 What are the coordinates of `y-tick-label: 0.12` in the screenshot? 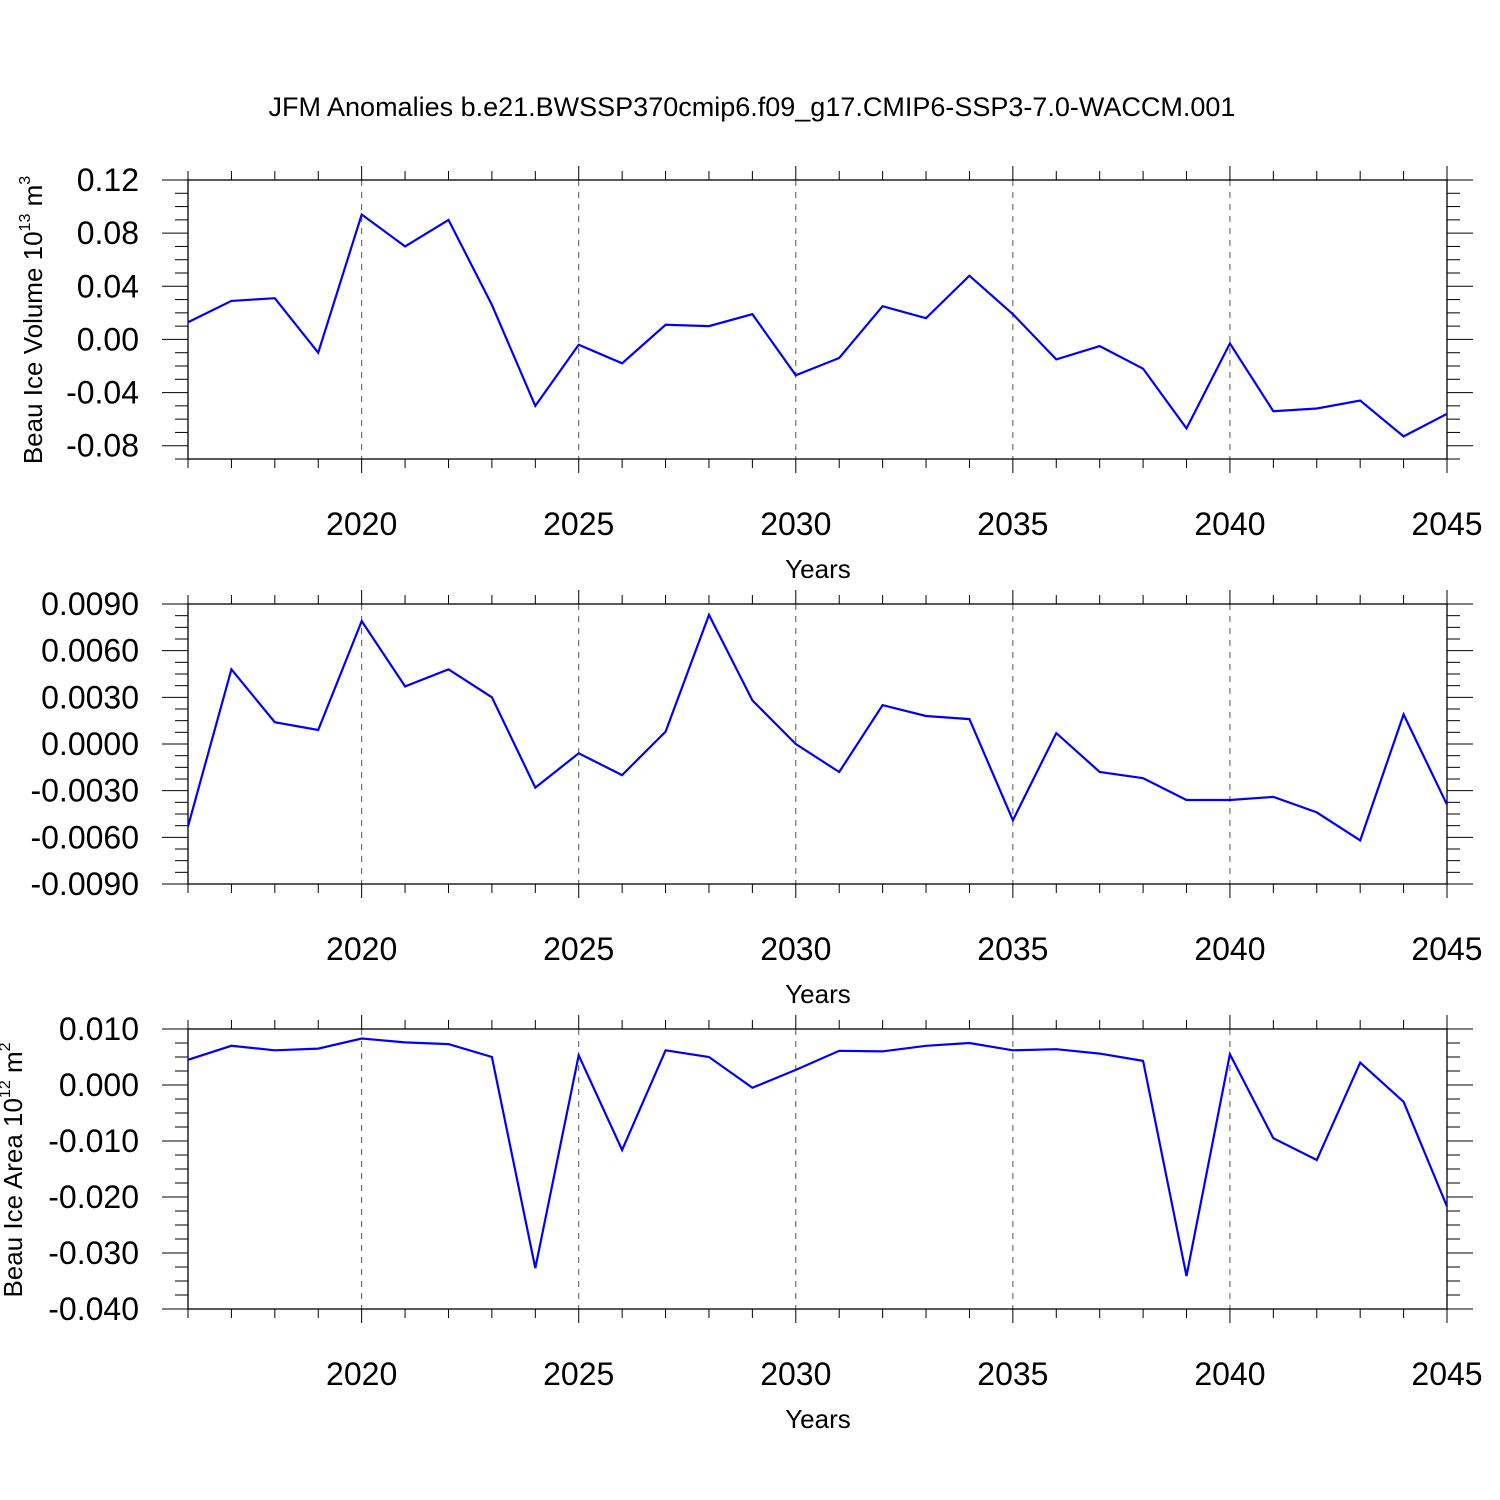 It's located at (108, 180).